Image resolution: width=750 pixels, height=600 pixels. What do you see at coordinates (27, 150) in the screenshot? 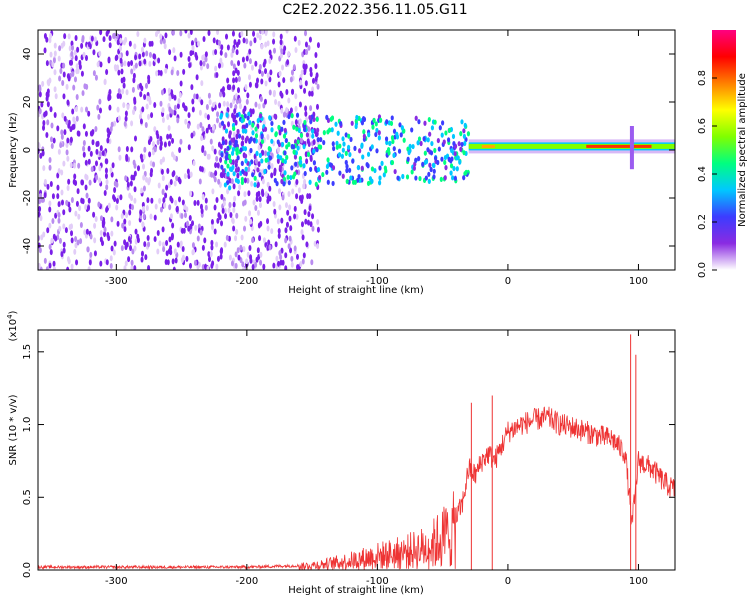
I see `y-tick-label: 0` at bounding box center [27, 150].